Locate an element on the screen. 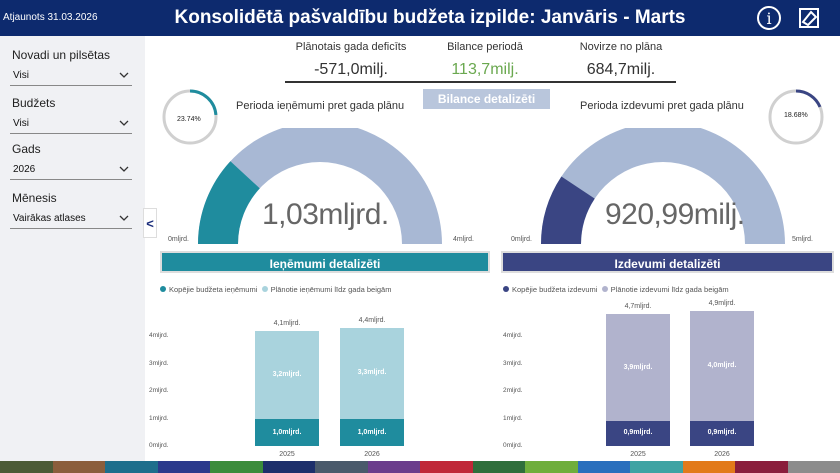 The width and height of the screenshot is (840, 473). balance-value: 113,7milj. is located at coordinates (485, 69).